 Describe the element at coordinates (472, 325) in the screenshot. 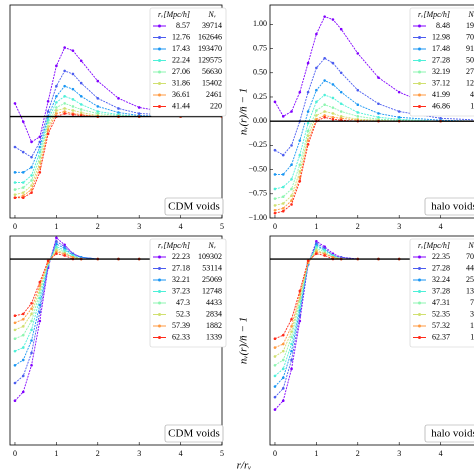

I see `legend-count: 197` at that location.